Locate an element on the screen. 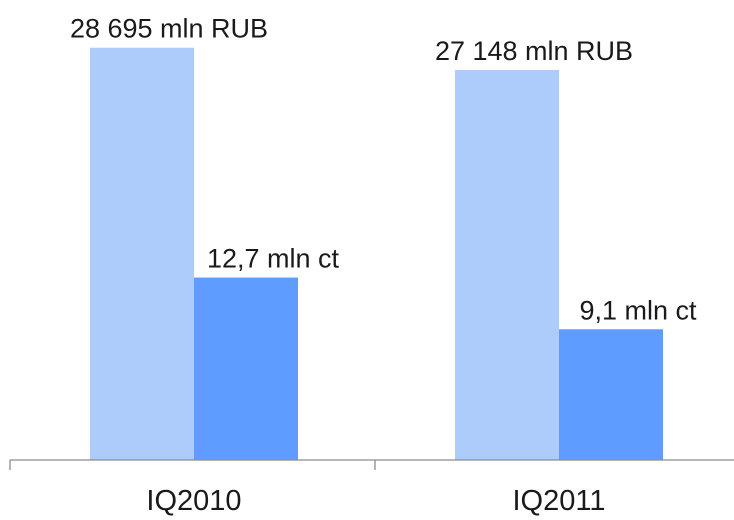 The image size is (734, 520). x-tick-label: IQ2011 is located at coordinates (559, 501).